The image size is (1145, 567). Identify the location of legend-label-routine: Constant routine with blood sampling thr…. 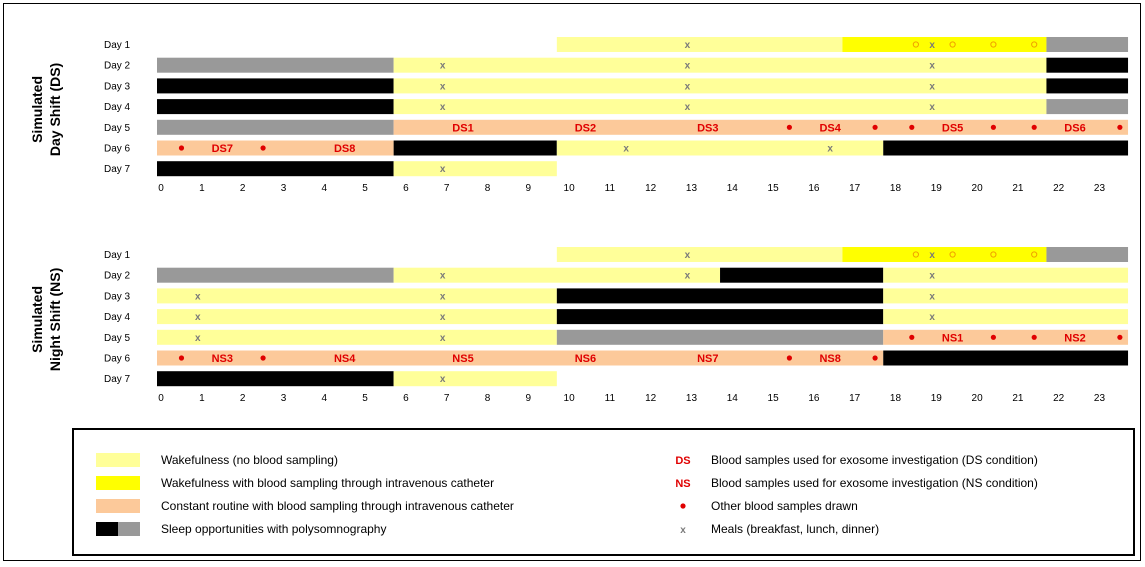
(337, 506).